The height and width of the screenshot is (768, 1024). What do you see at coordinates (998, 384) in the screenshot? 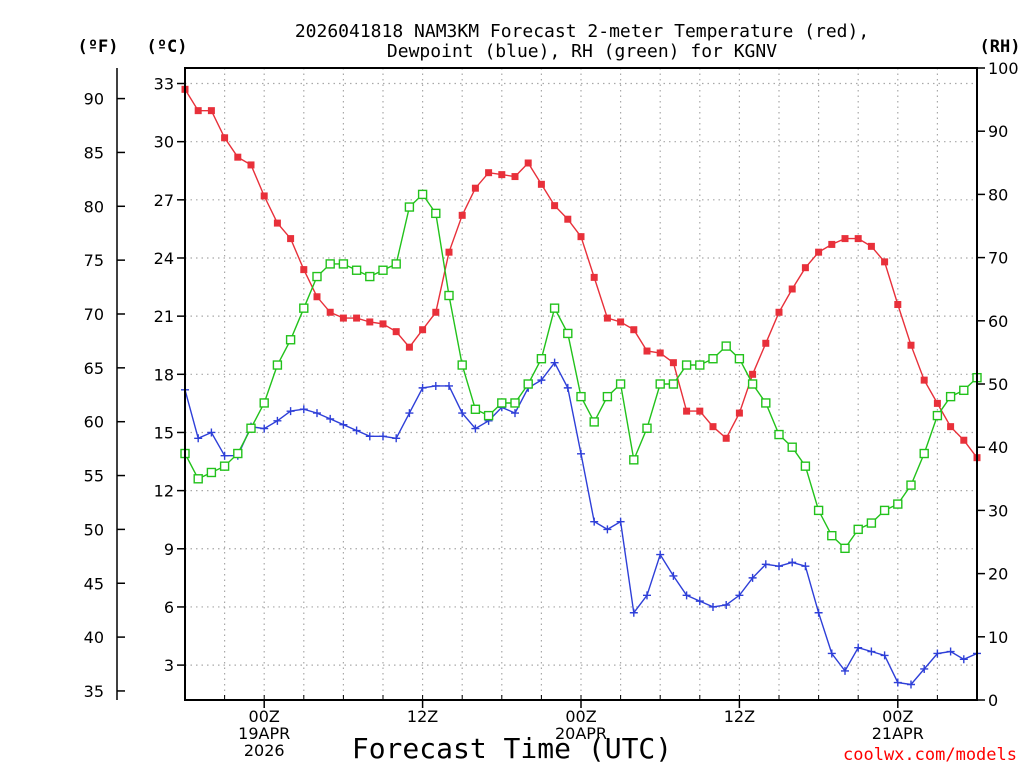
I see `rh-axis: 0 10 20 30 40 50 60 70 80 90 100` at bounding box center [998, 384].